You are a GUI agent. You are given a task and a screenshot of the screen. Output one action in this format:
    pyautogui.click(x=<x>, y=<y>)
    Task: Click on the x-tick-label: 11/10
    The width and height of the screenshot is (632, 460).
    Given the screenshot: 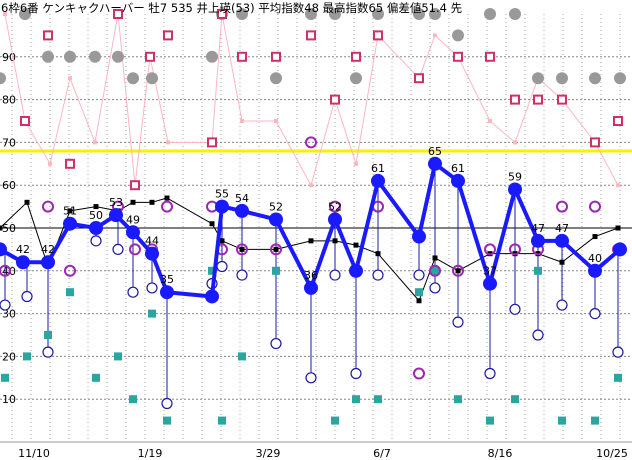 What is the action you would take?
    pyautogui.click(x=34, y=453)
    